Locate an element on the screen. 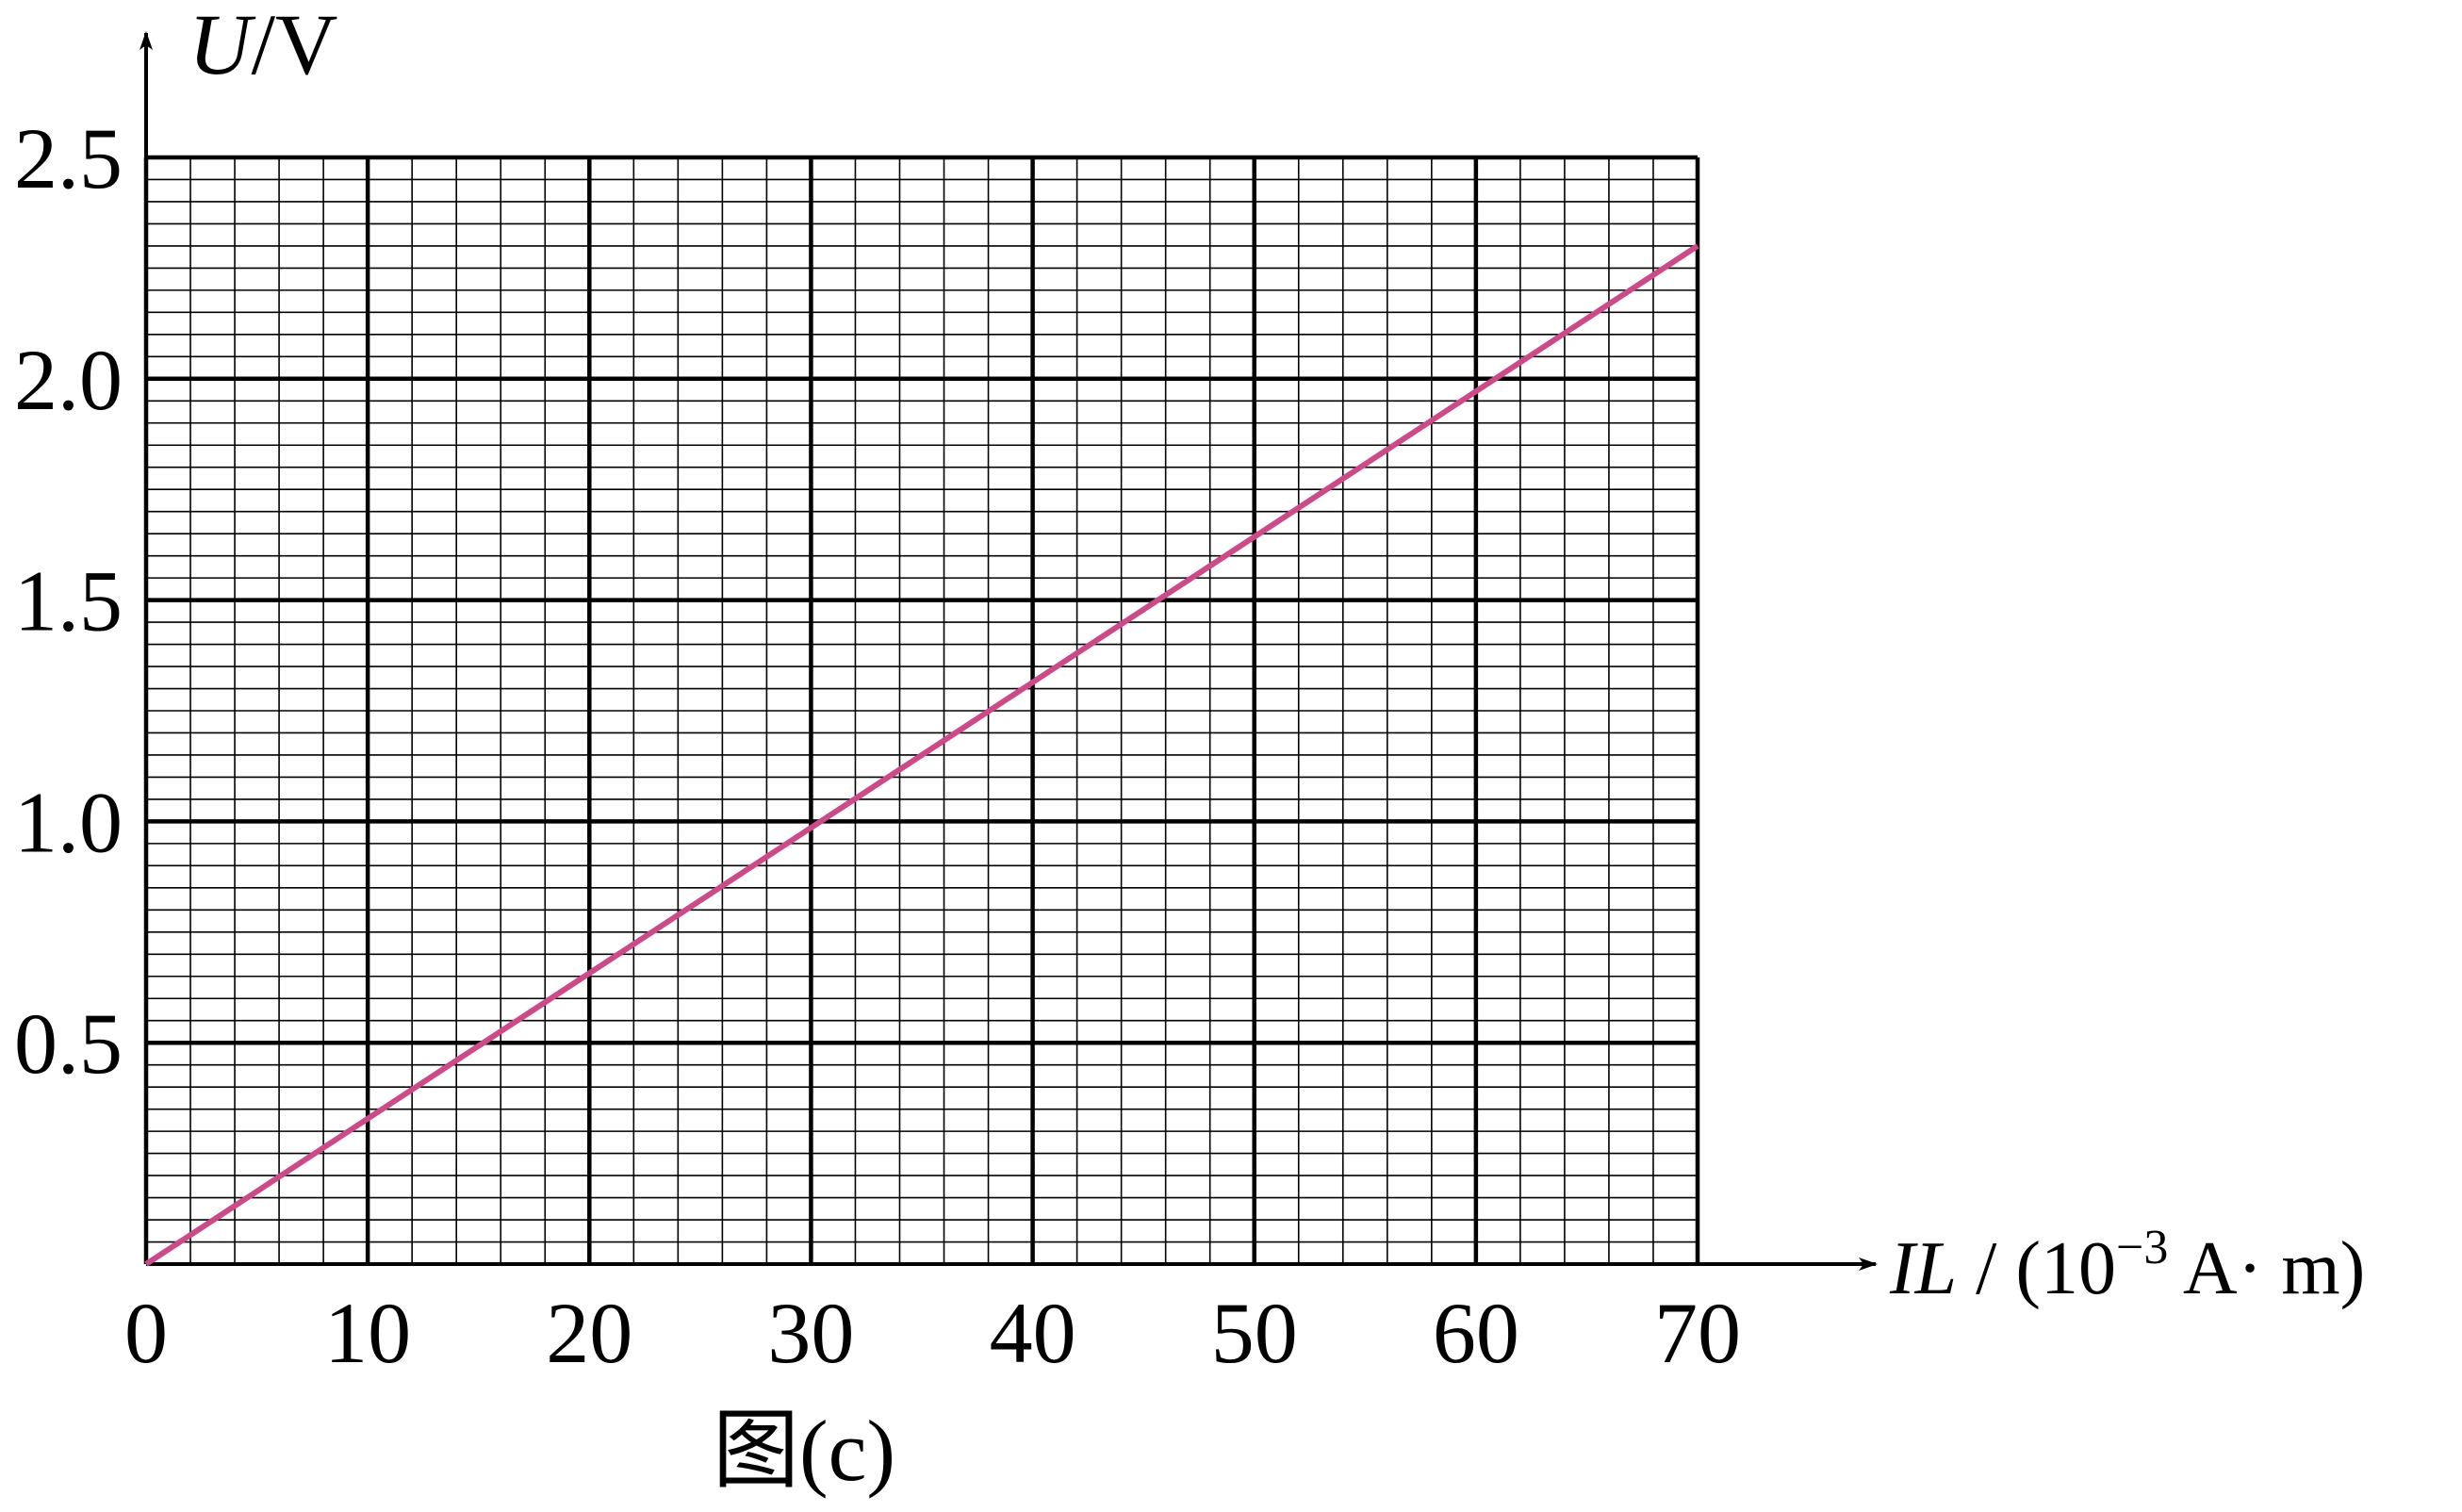  y-label-unit: /V is located at coordinates (294, 46).